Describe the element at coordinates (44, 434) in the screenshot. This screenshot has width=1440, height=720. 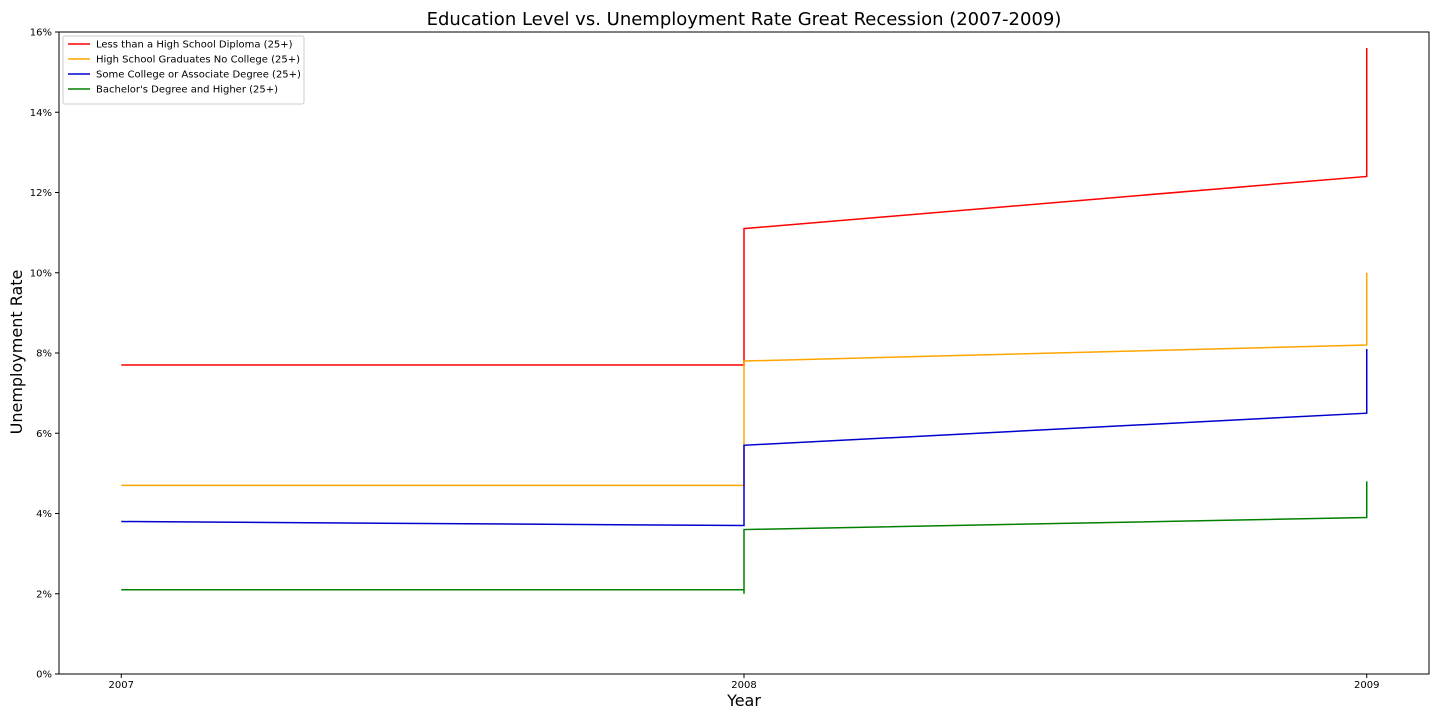
I see `y-tick-label: 6%` at that location.